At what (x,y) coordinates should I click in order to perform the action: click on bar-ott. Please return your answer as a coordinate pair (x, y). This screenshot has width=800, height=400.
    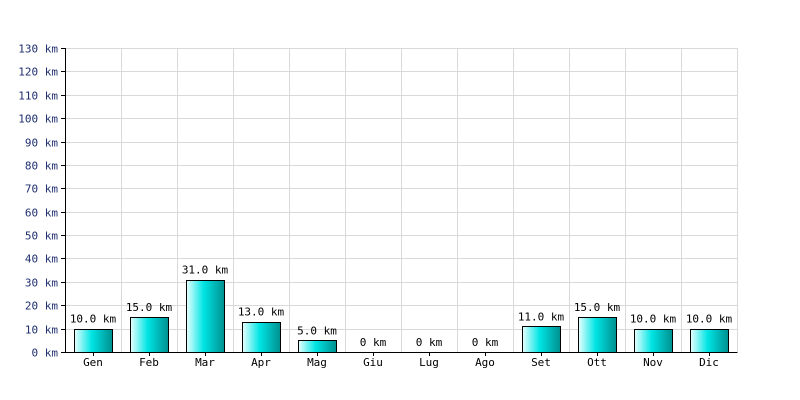
    Looking at the image, I should click on (597, 335).